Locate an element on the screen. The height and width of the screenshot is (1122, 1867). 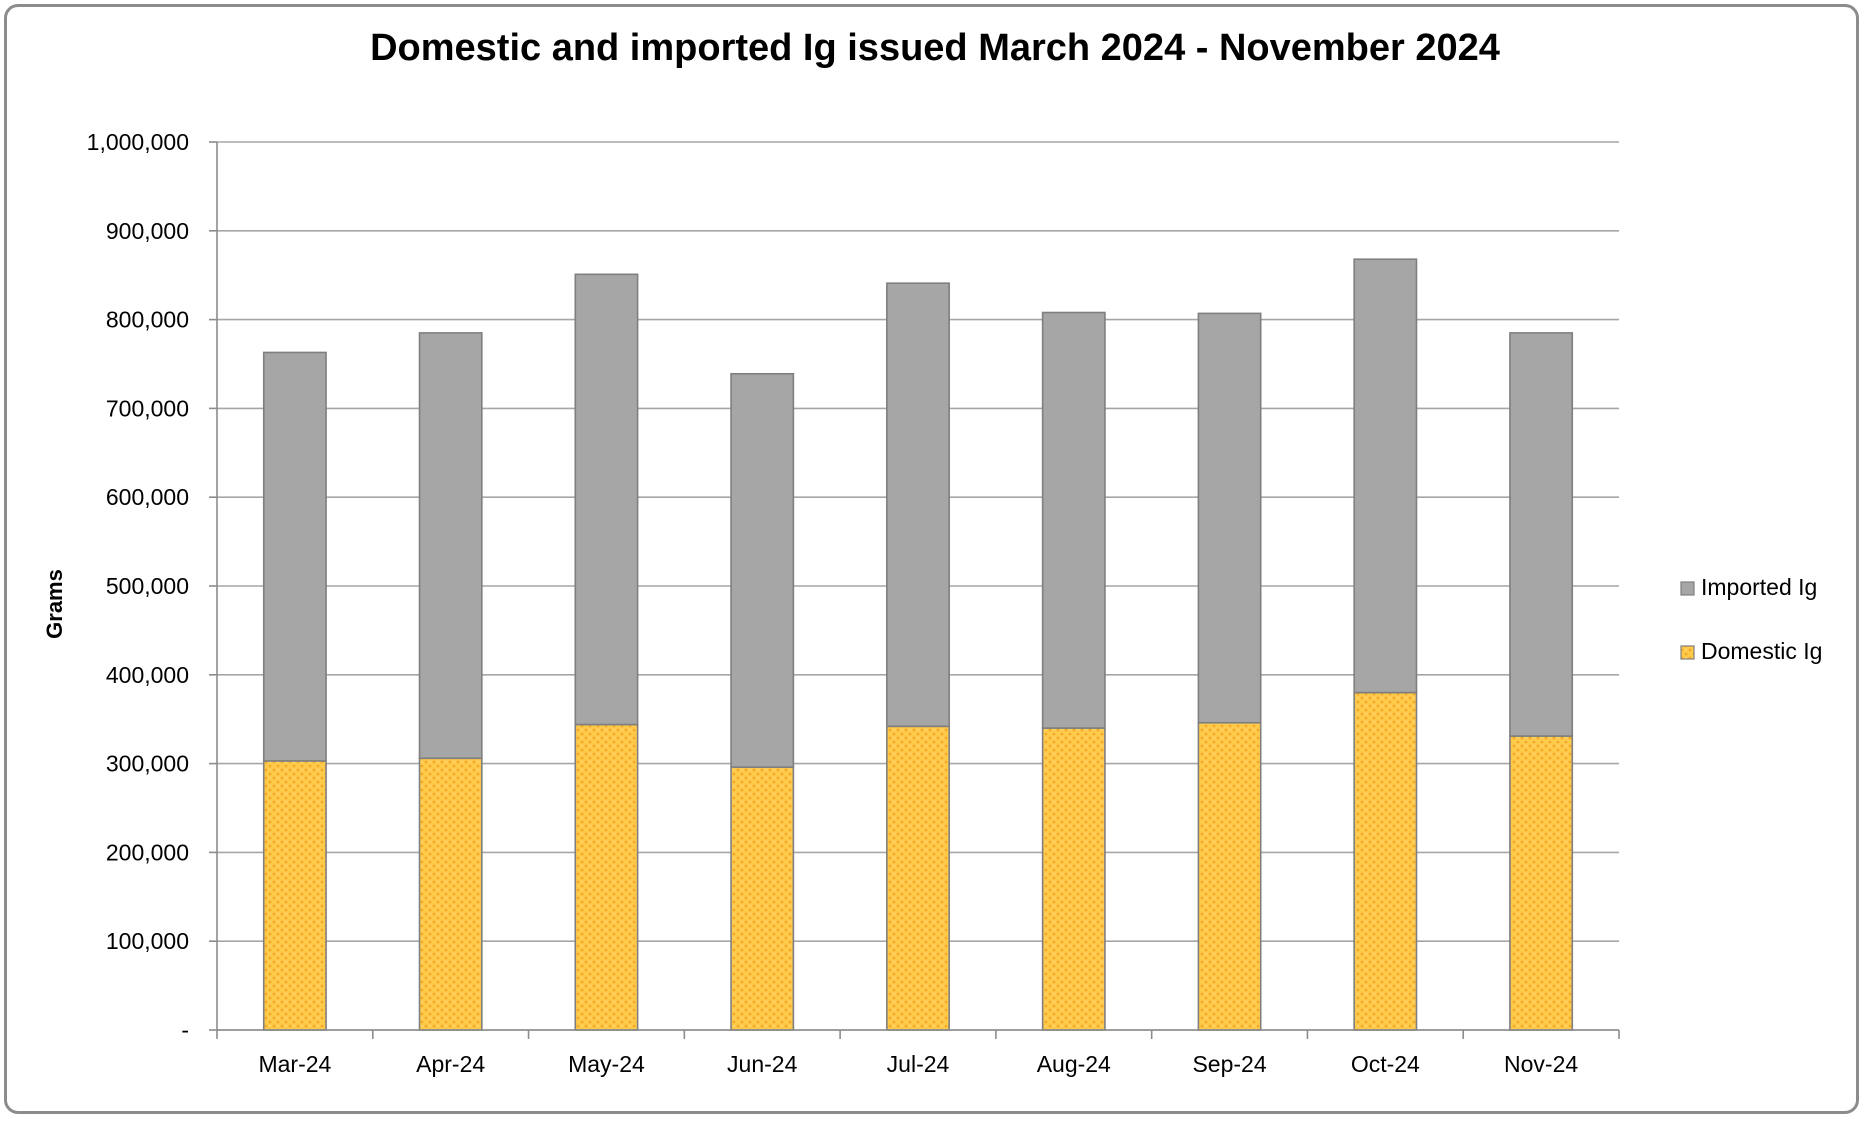
y-tick-label: 500,000 is located at coordinates (147, 586).